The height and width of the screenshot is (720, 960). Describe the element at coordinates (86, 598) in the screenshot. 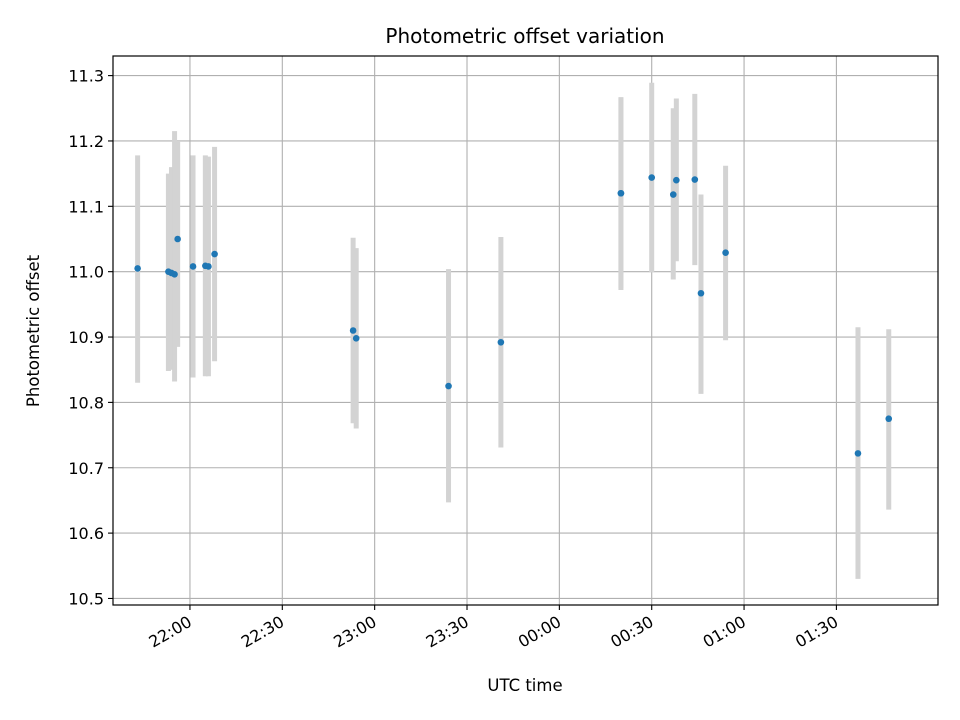

I see `y-tick-label: 10.5` at that location.